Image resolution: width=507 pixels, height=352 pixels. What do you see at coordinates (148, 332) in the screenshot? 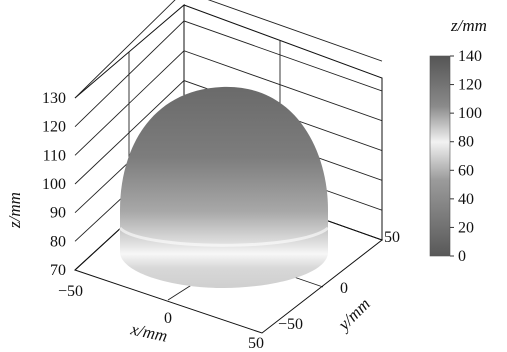
I see `x-axis-label: x/mm` at bounding box center [148, 332].